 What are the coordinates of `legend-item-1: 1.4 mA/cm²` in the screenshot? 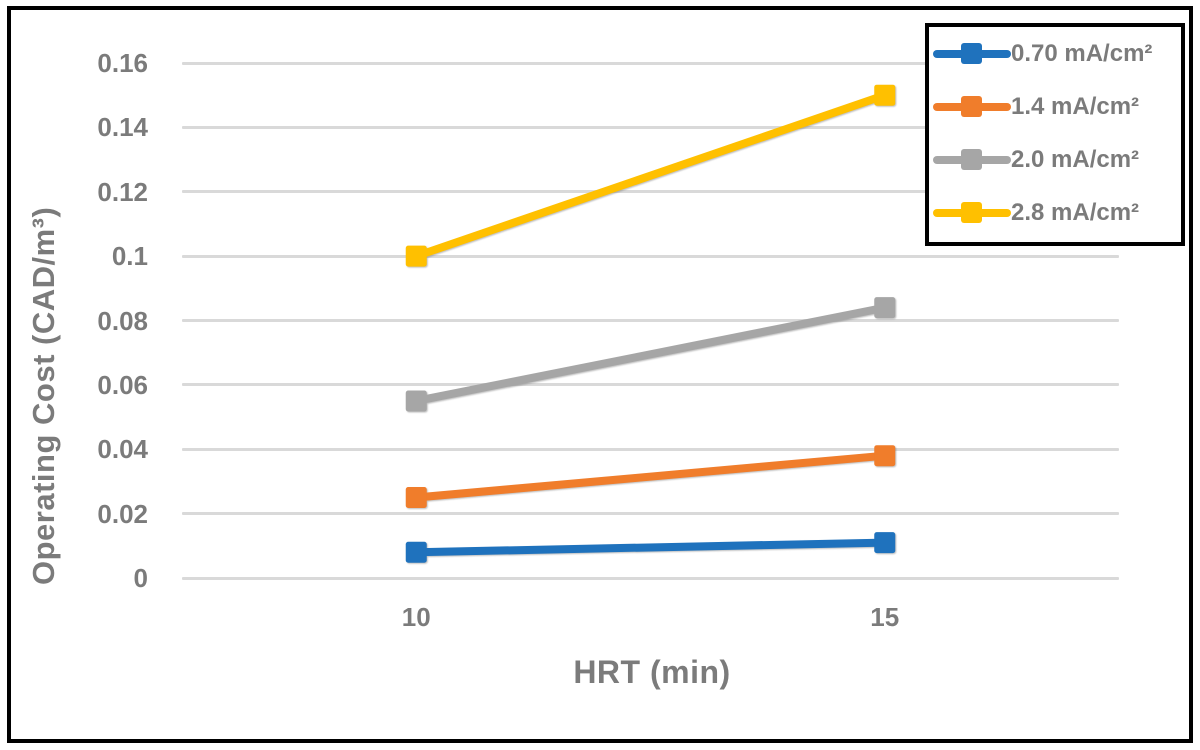 It's located at (1057, 107).